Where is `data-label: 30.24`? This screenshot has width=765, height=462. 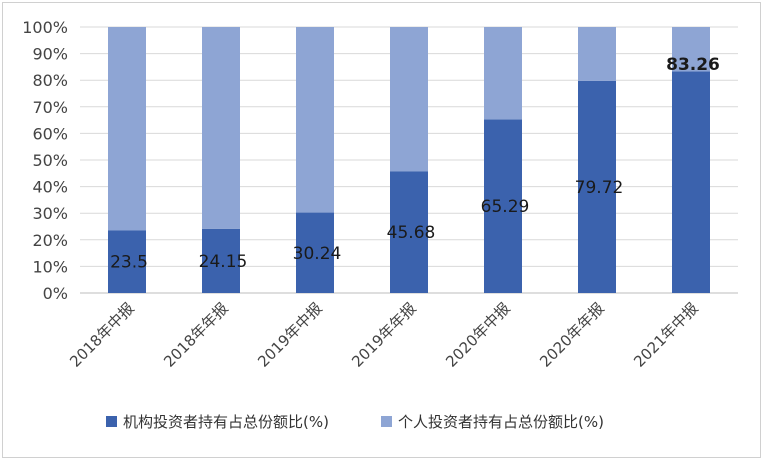 data-label: 30.24 is located at coordinates (317, 254).